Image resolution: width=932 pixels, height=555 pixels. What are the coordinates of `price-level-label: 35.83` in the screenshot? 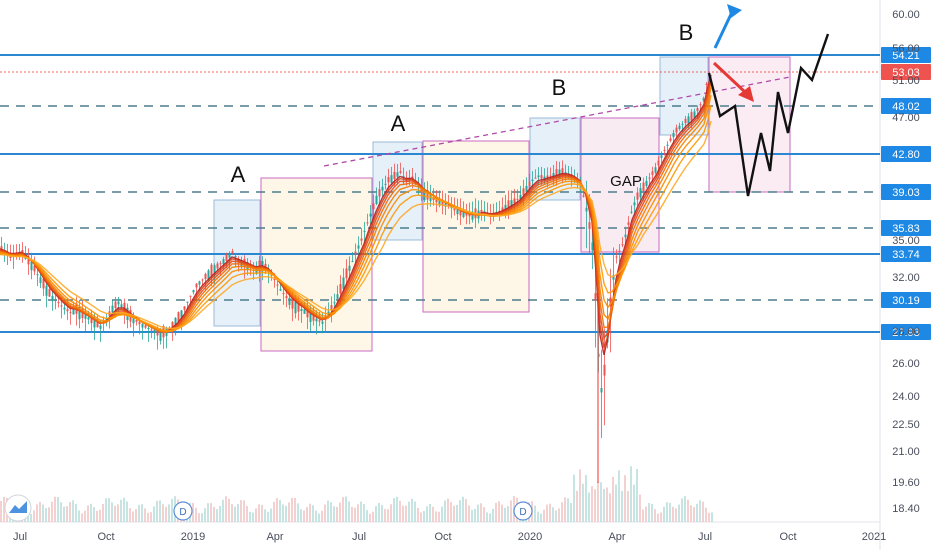 It's located at (906, 229).